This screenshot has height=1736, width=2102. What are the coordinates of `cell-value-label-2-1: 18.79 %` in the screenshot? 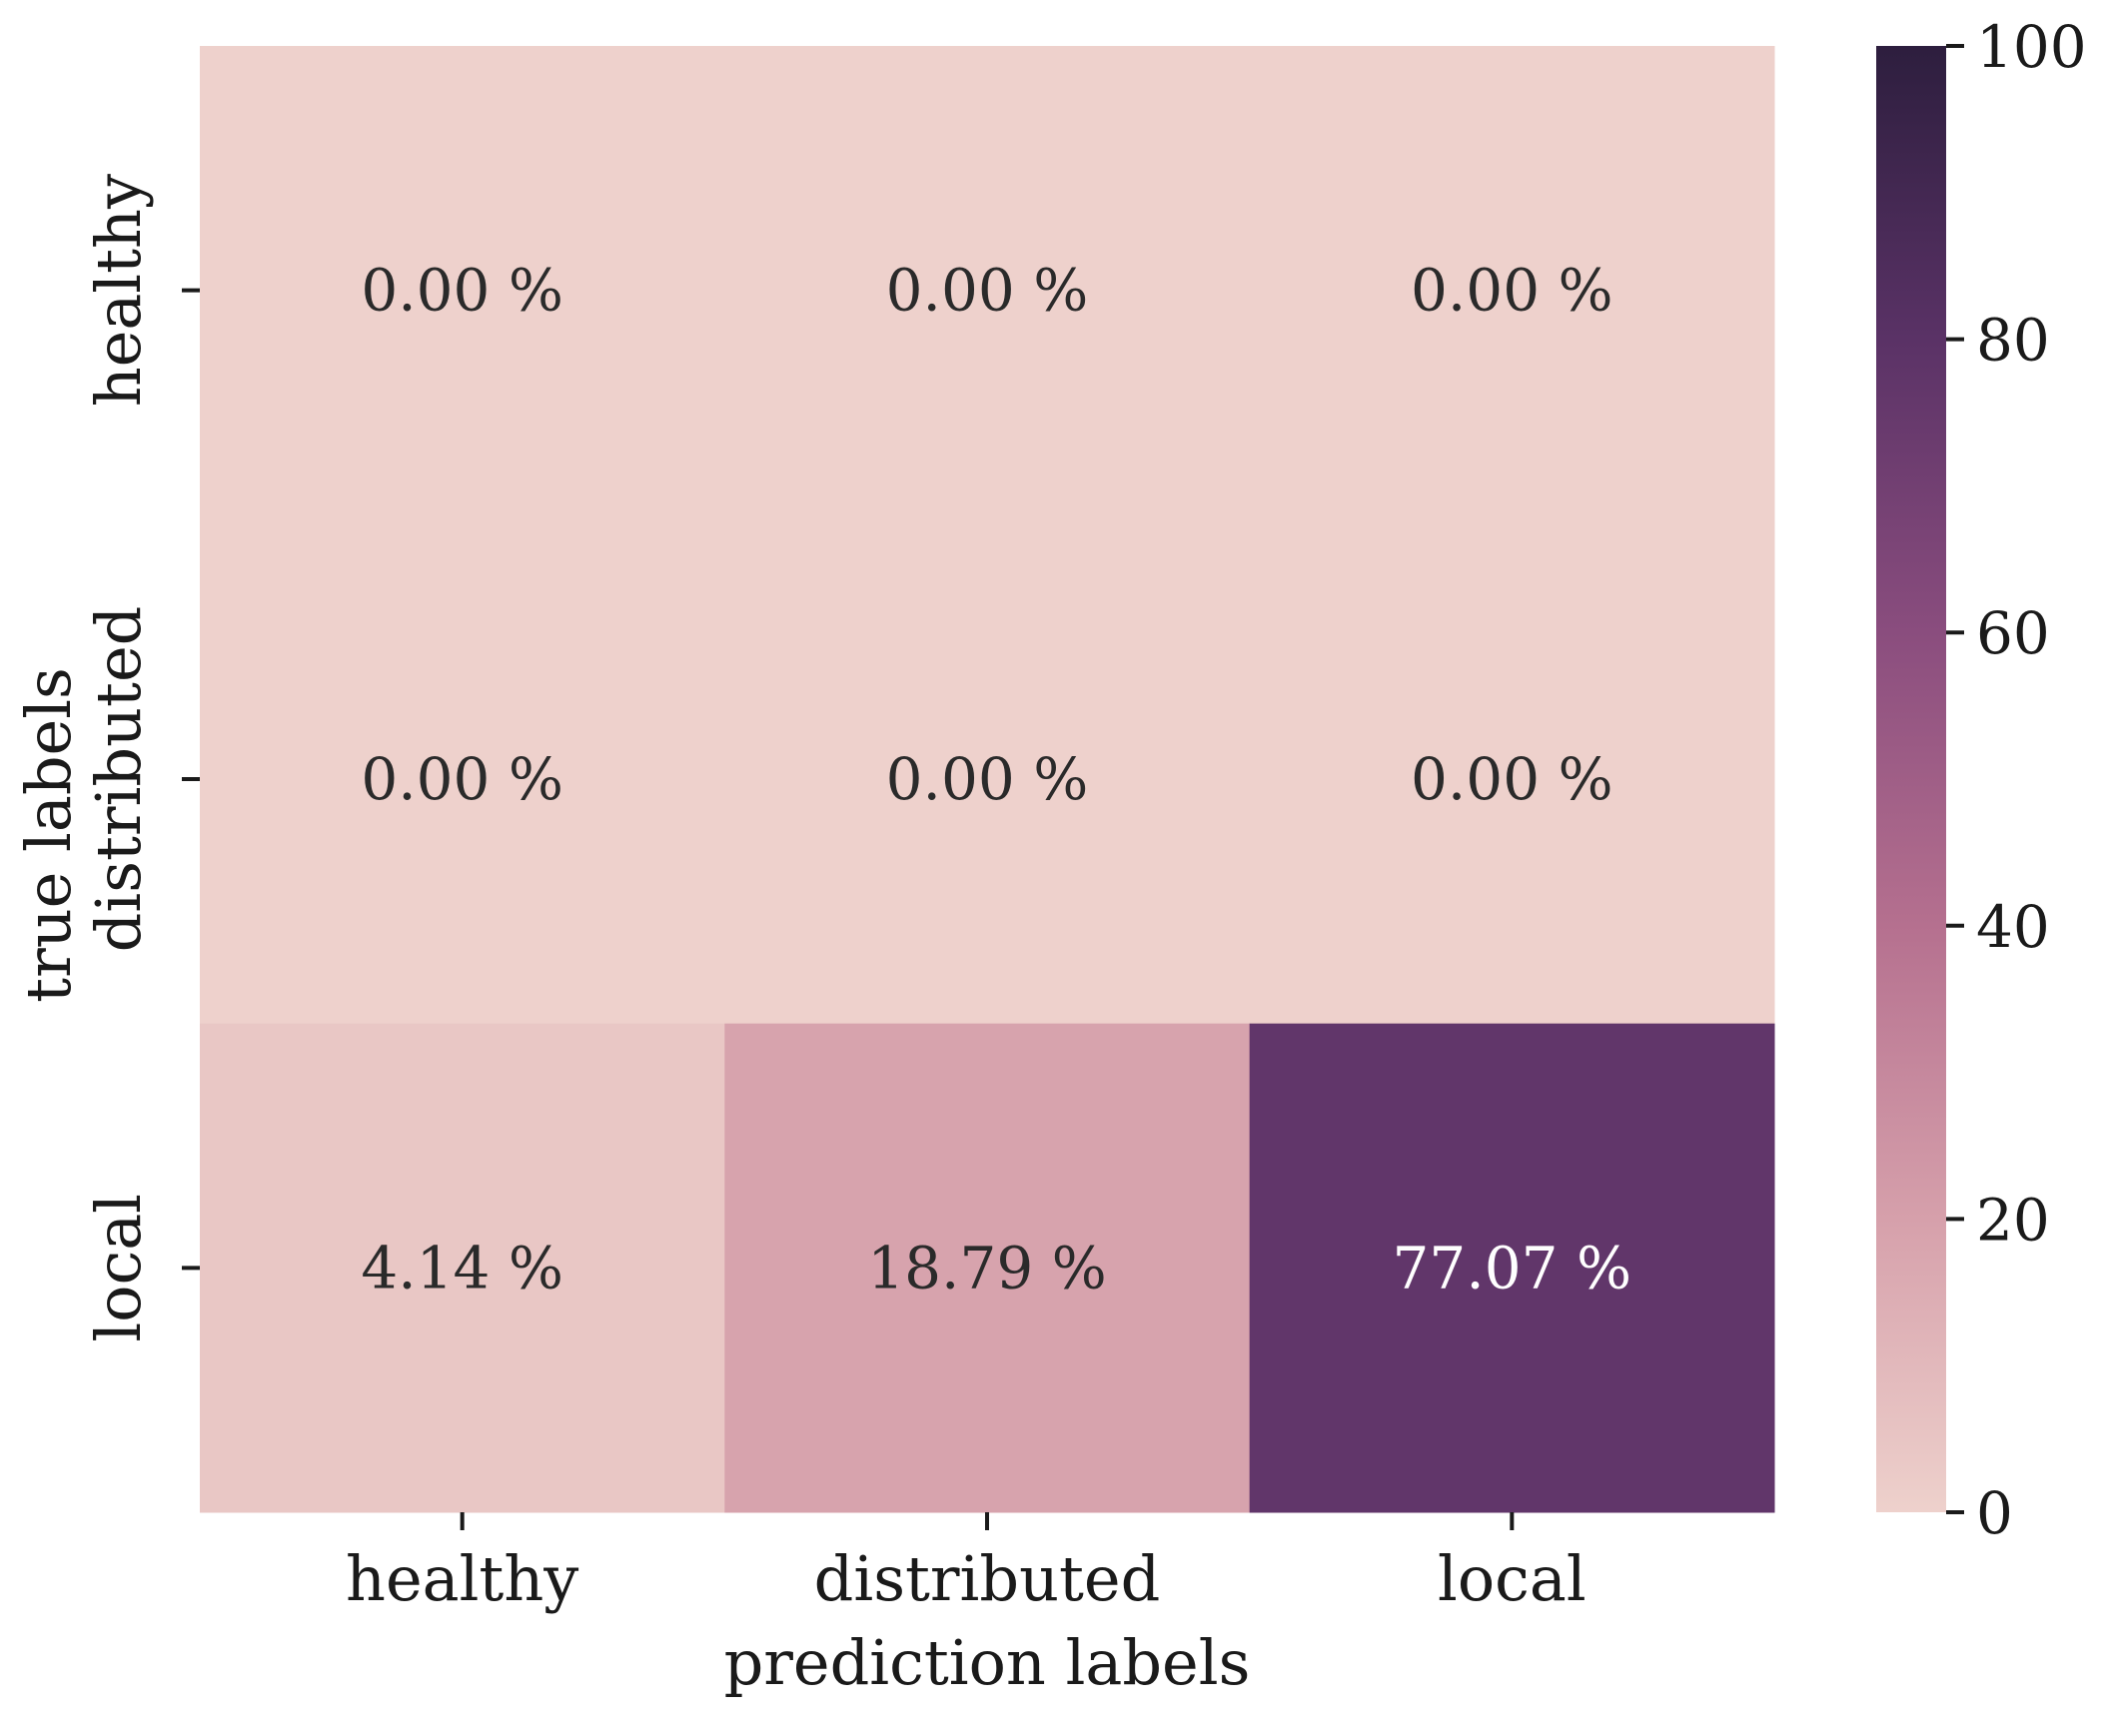 It's located at (987, 1268).